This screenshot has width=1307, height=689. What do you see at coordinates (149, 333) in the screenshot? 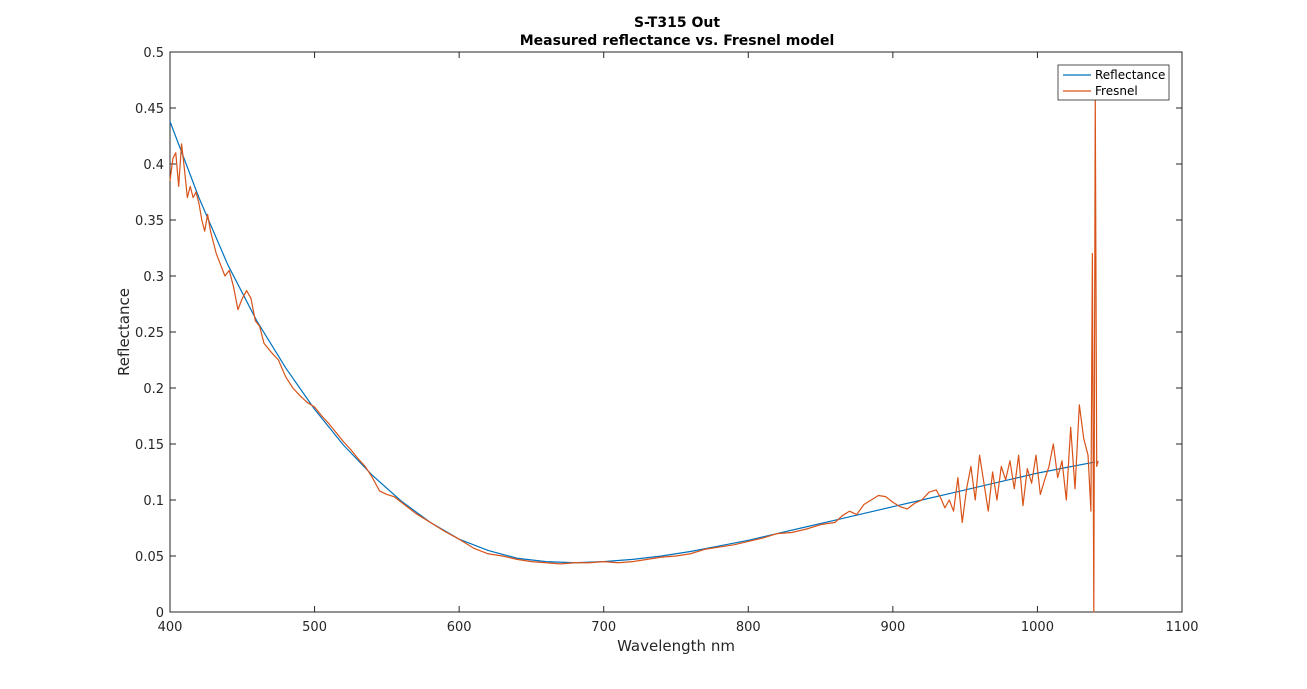
I see `y-tick-label: 0.25` at bounding box center [149, 333].